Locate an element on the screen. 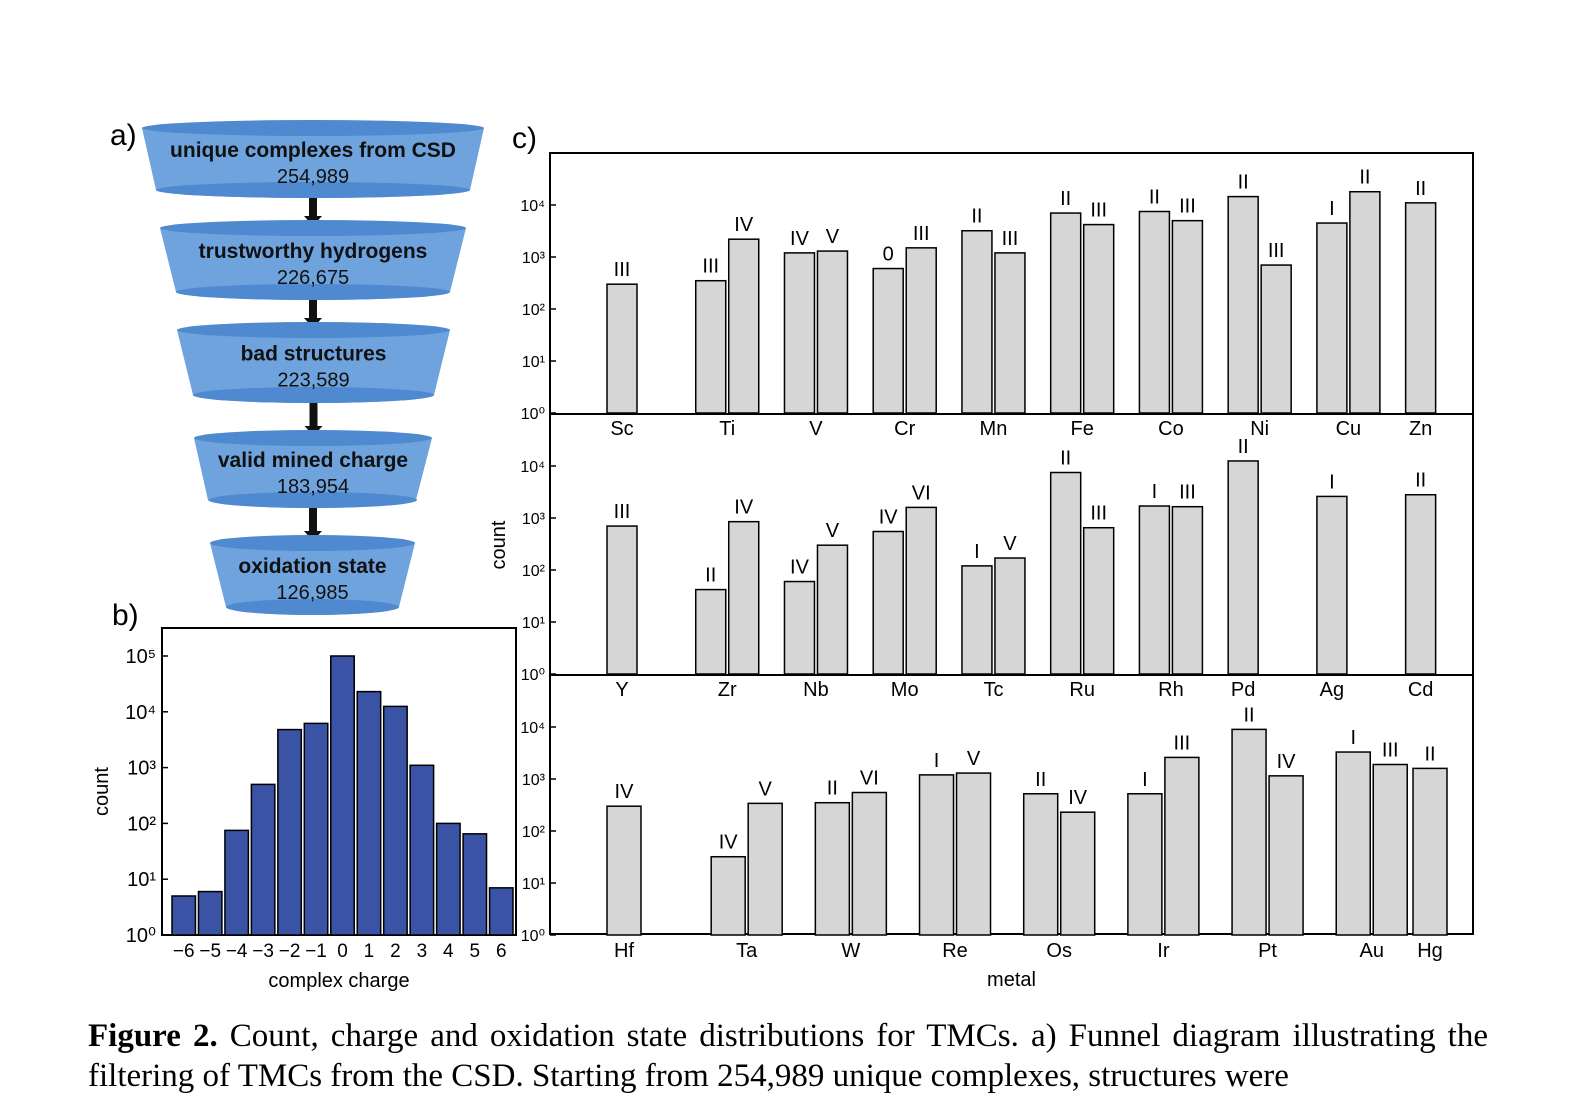 This screenshot has height=1096, width=1577. chart-c-metal-label: Re is located at coordinates (955, 951).